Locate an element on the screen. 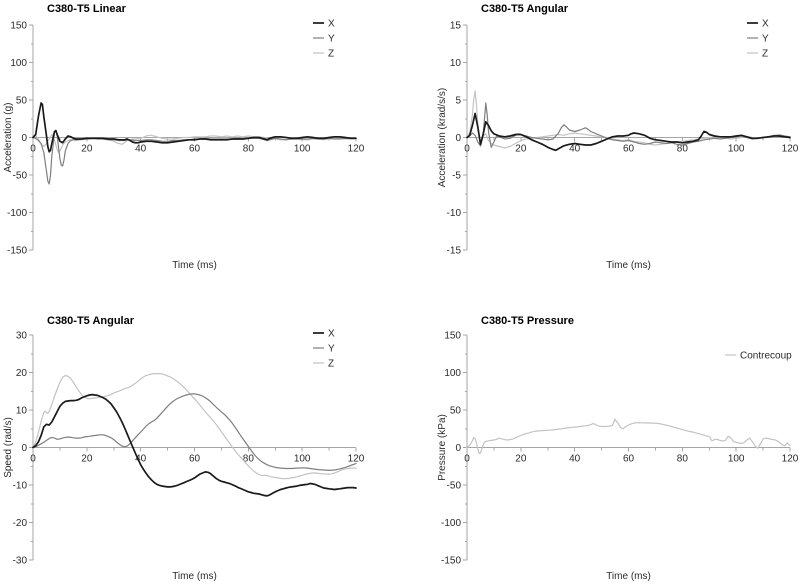 This screenshot has height=586, width=800. y-tick-label: -10 is located at coordinates (20, 486).